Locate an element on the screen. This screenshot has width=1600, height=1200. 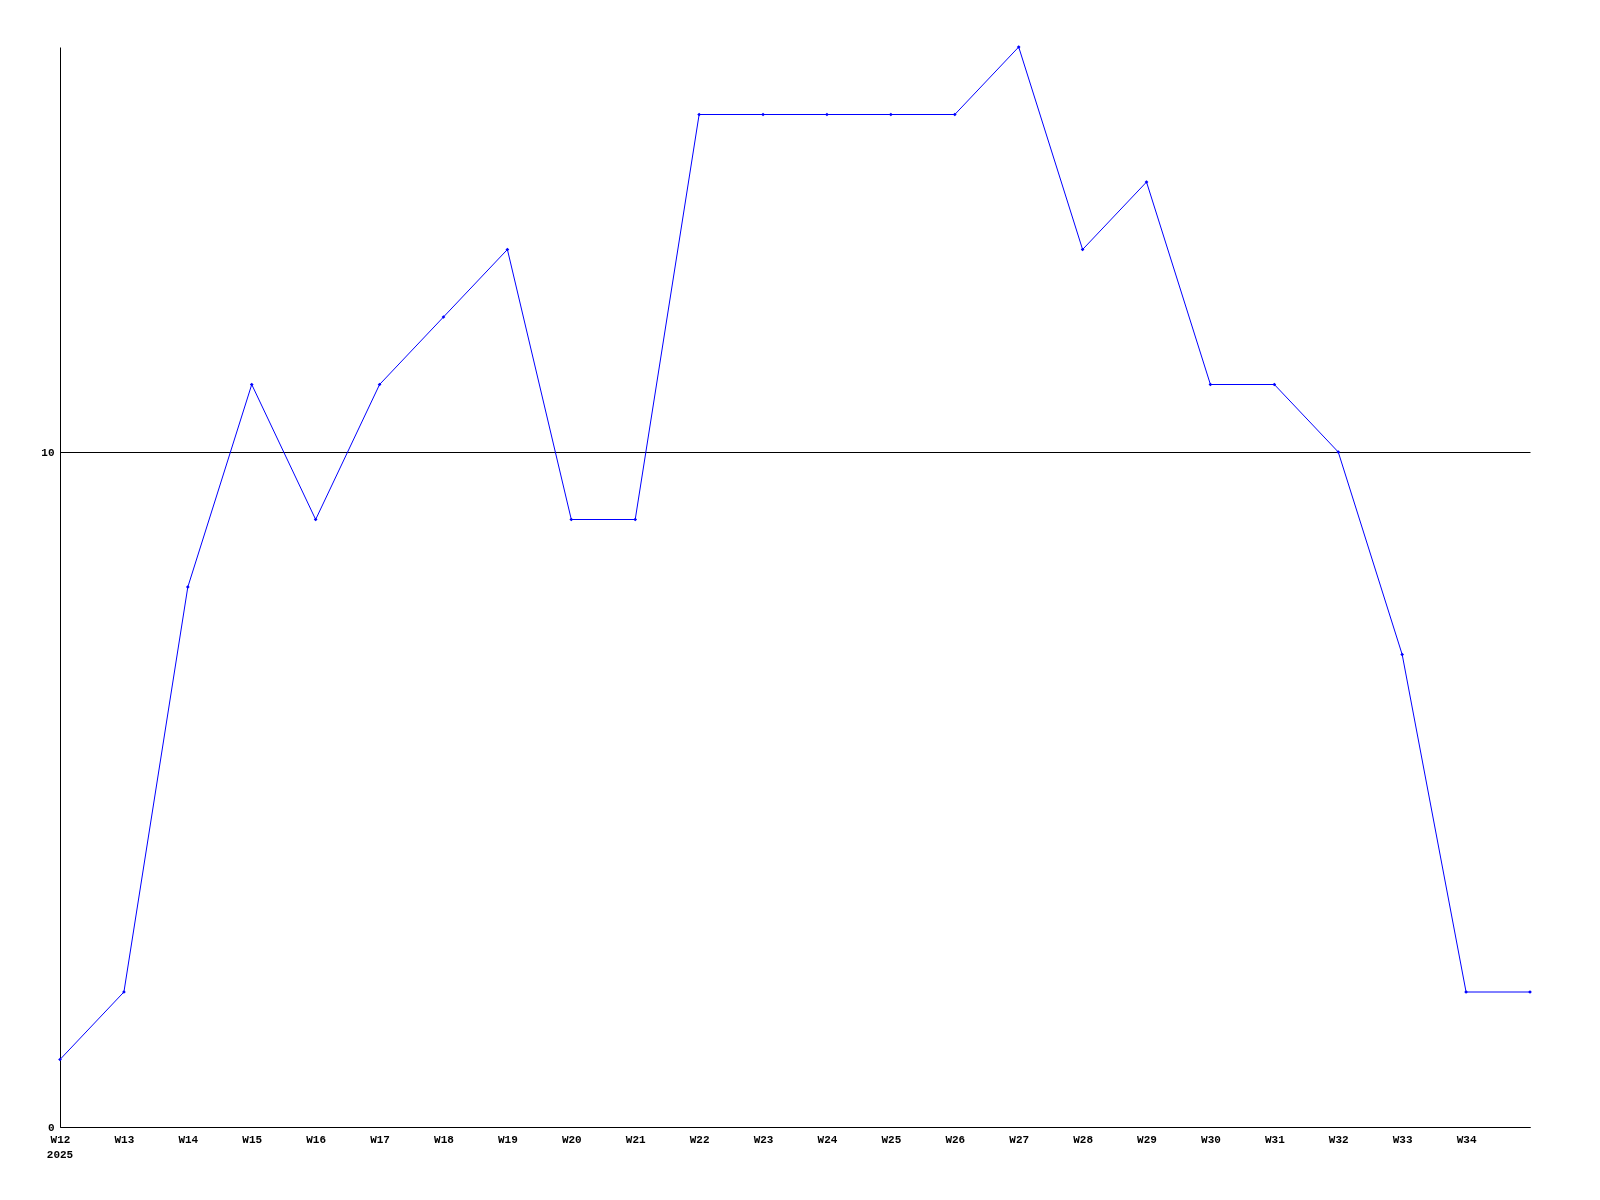
x-tick-label: W28 is located at coordinates (1083, 1139).